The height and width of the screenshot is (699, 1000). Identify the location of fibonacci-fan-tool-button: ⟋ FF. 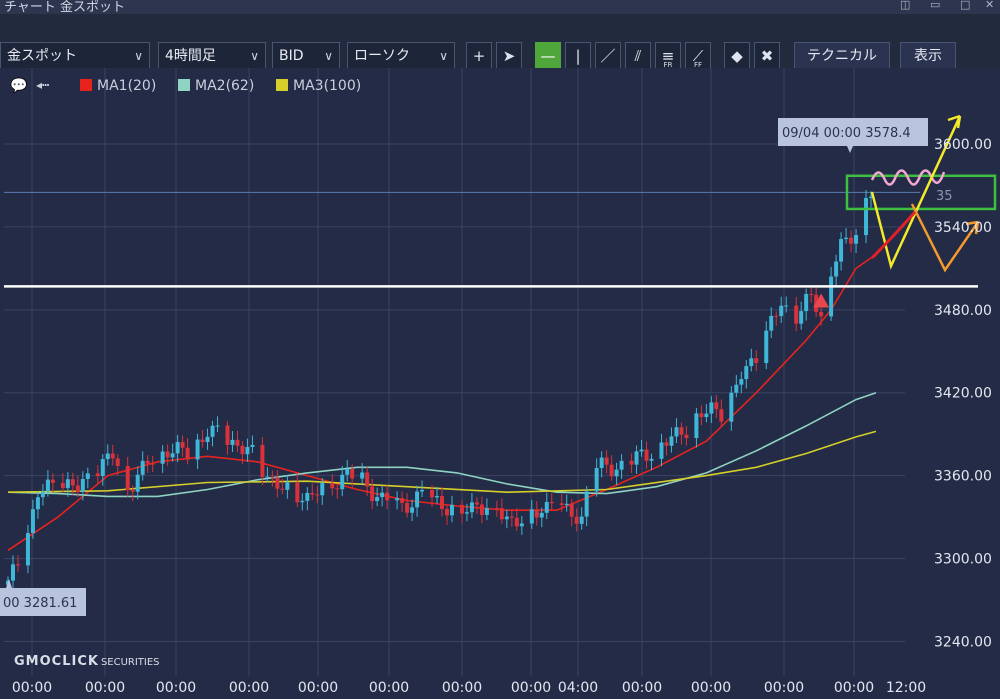
(698, 56).